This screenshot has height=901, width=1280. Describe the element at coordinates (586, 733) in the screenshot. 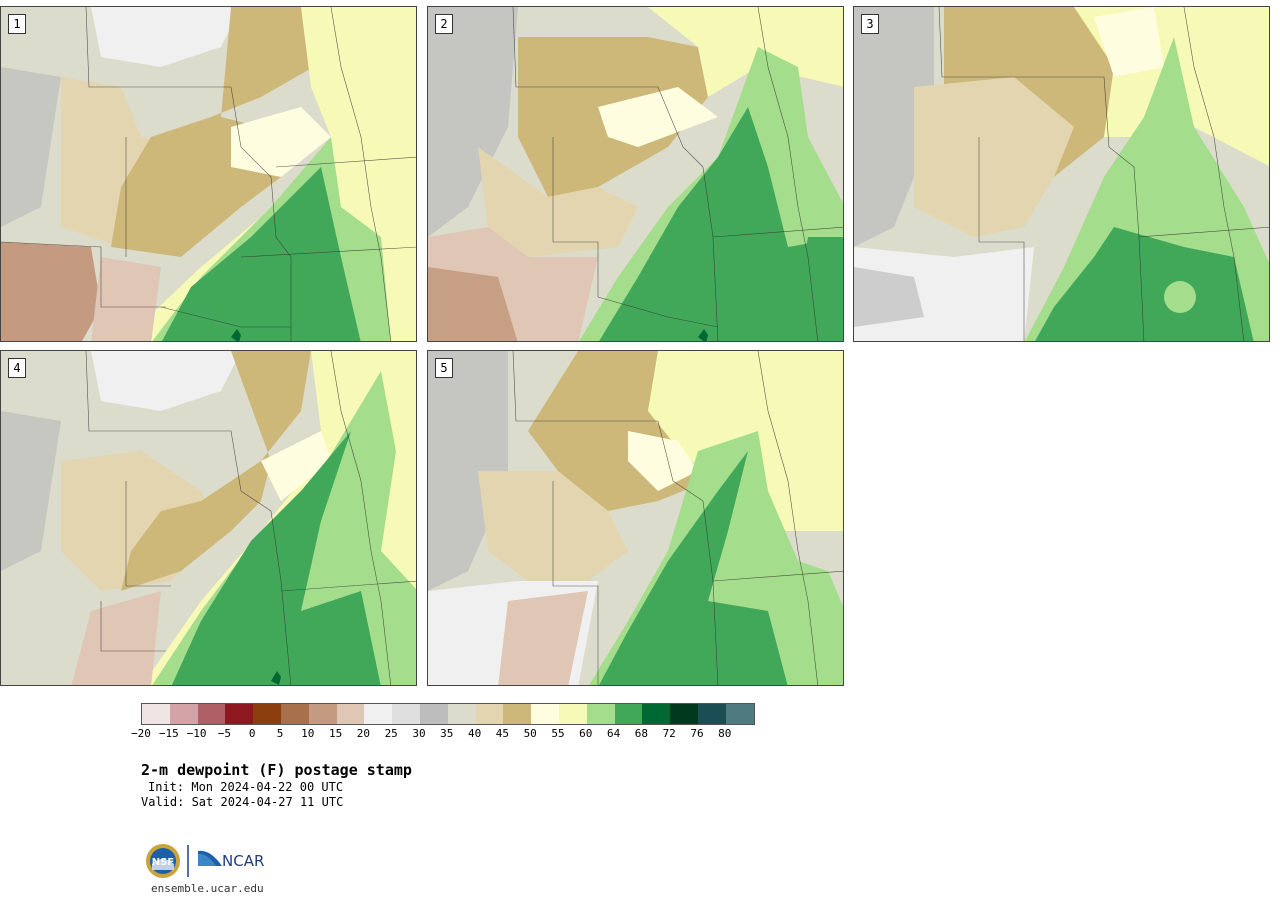

I see `colorbar-tick-label: 60` at that location.